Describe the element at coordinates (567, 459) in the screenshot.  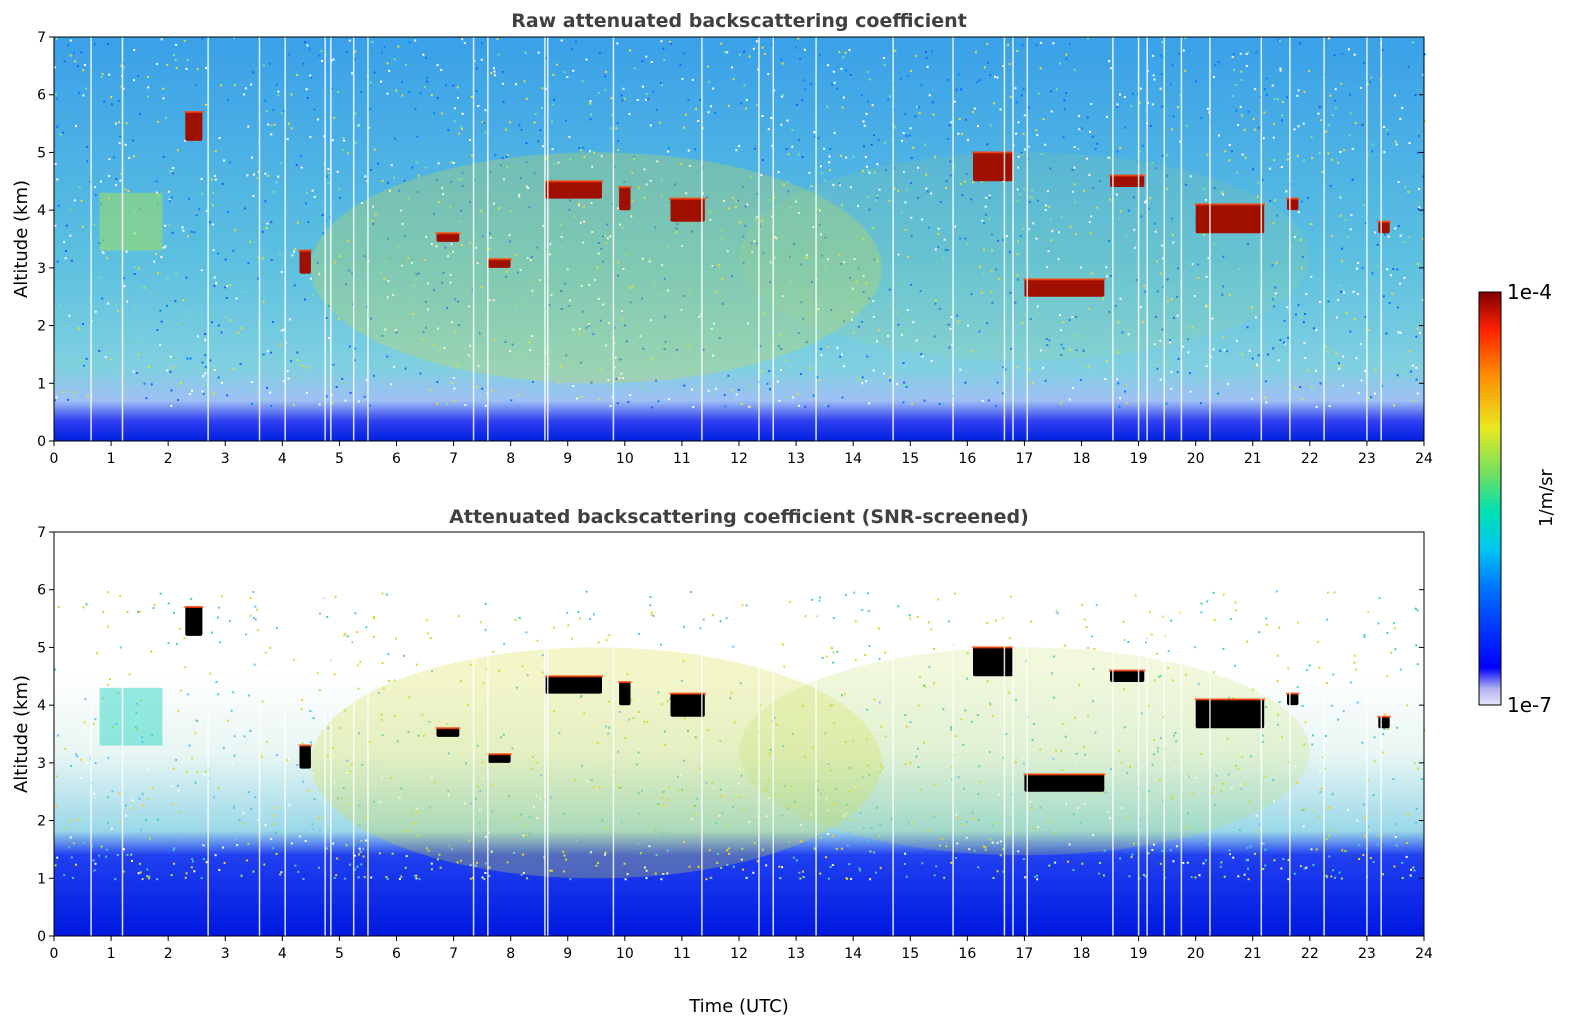
I see `raw-x-tick-label: 9` at that location.